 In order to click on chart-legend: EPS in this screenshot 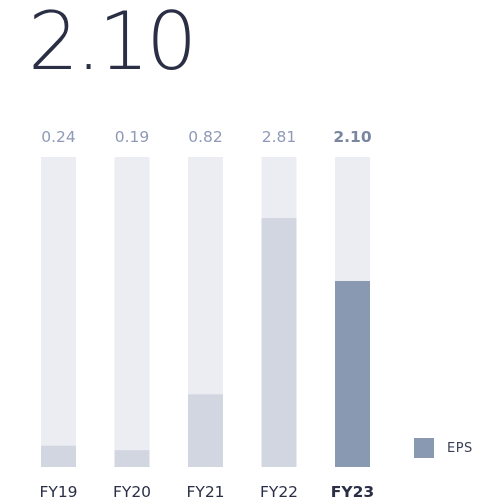, I will do `click(443, 448)`.